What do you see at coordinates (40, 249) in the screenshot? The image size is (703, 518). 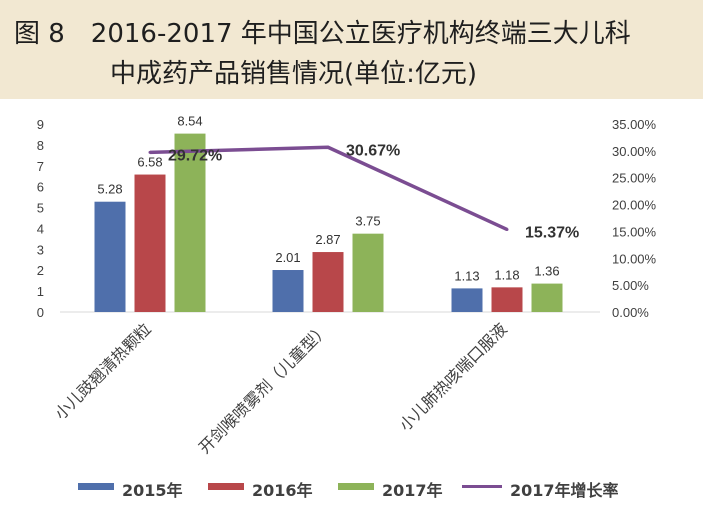 I see `y-left-tick-label: 3` at bounding box center [40, 249].